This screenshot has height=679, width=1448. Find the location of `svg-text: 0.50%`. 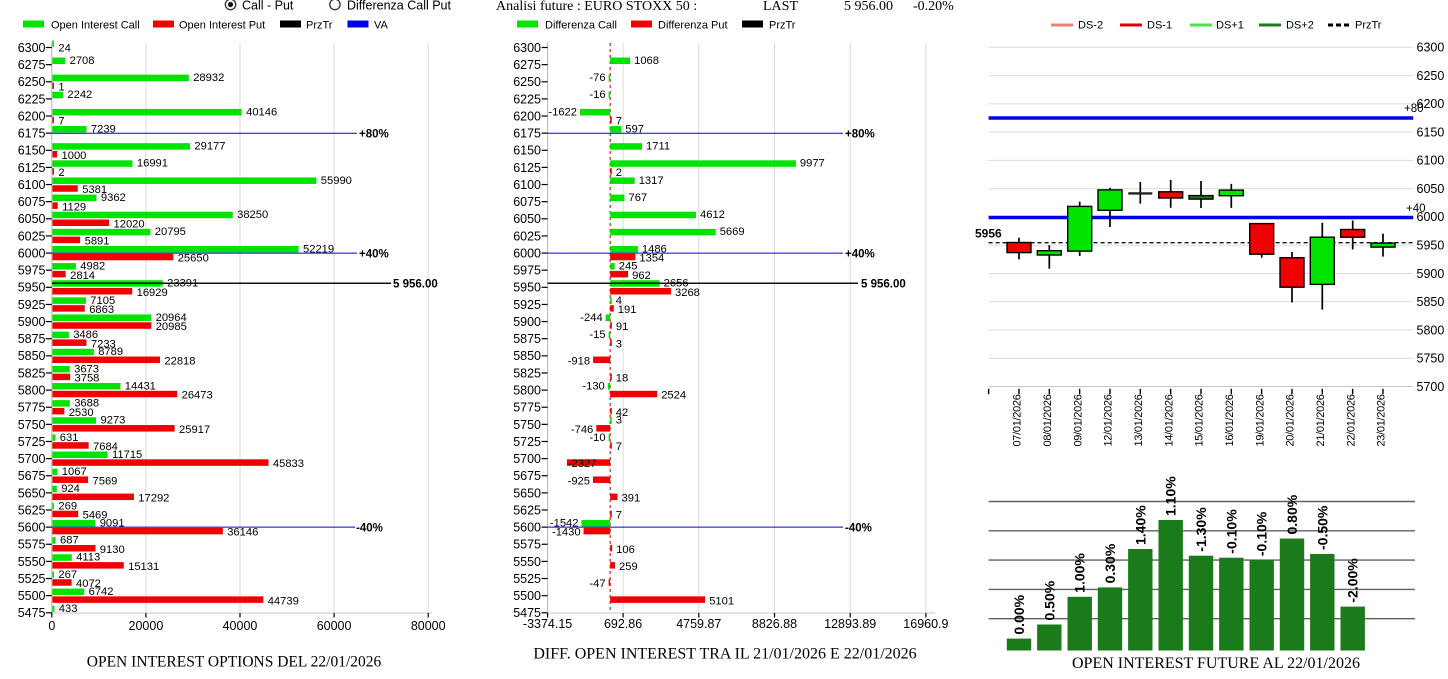

svg-text: 0.50% is located at coordinates (1049, 600).